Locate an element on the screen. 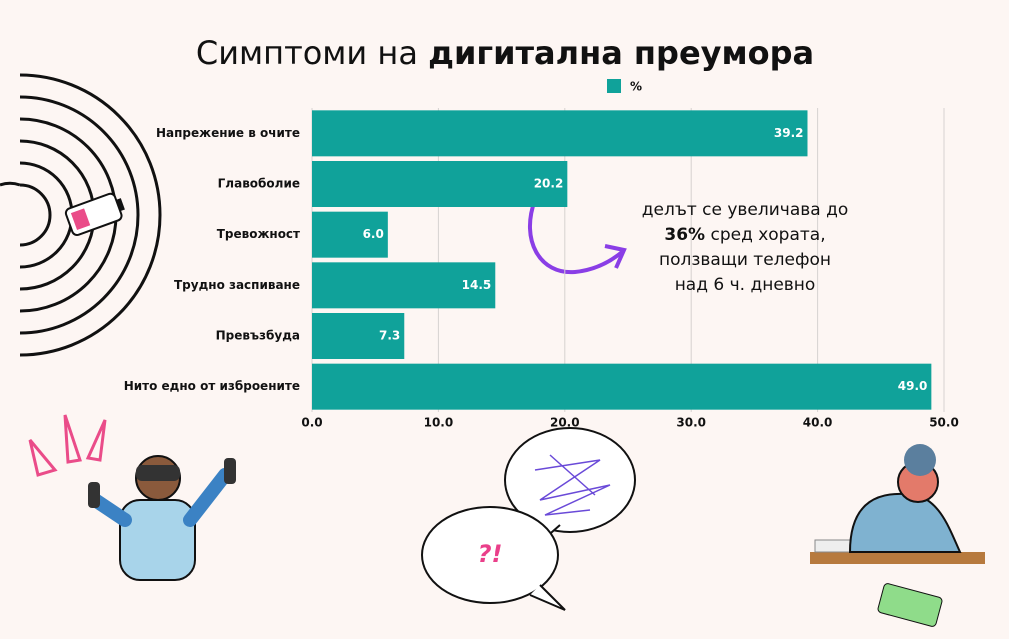 The image size is (1009, 639). y-tick-label: Тревожност is located at coordinates (258, 234).